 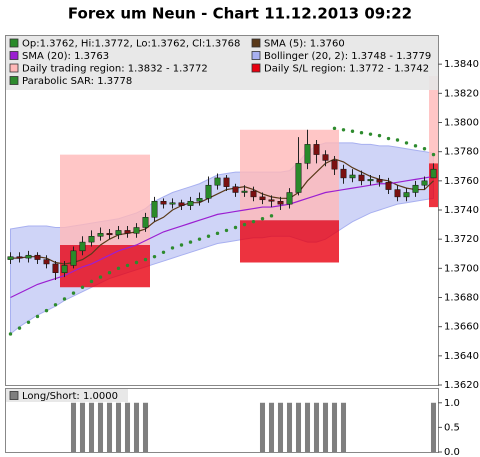 What do you see at coordinates (461, 356) in the screenshot?
I see `y-tick-label: 1.3640` at bounding box center [461, 356].